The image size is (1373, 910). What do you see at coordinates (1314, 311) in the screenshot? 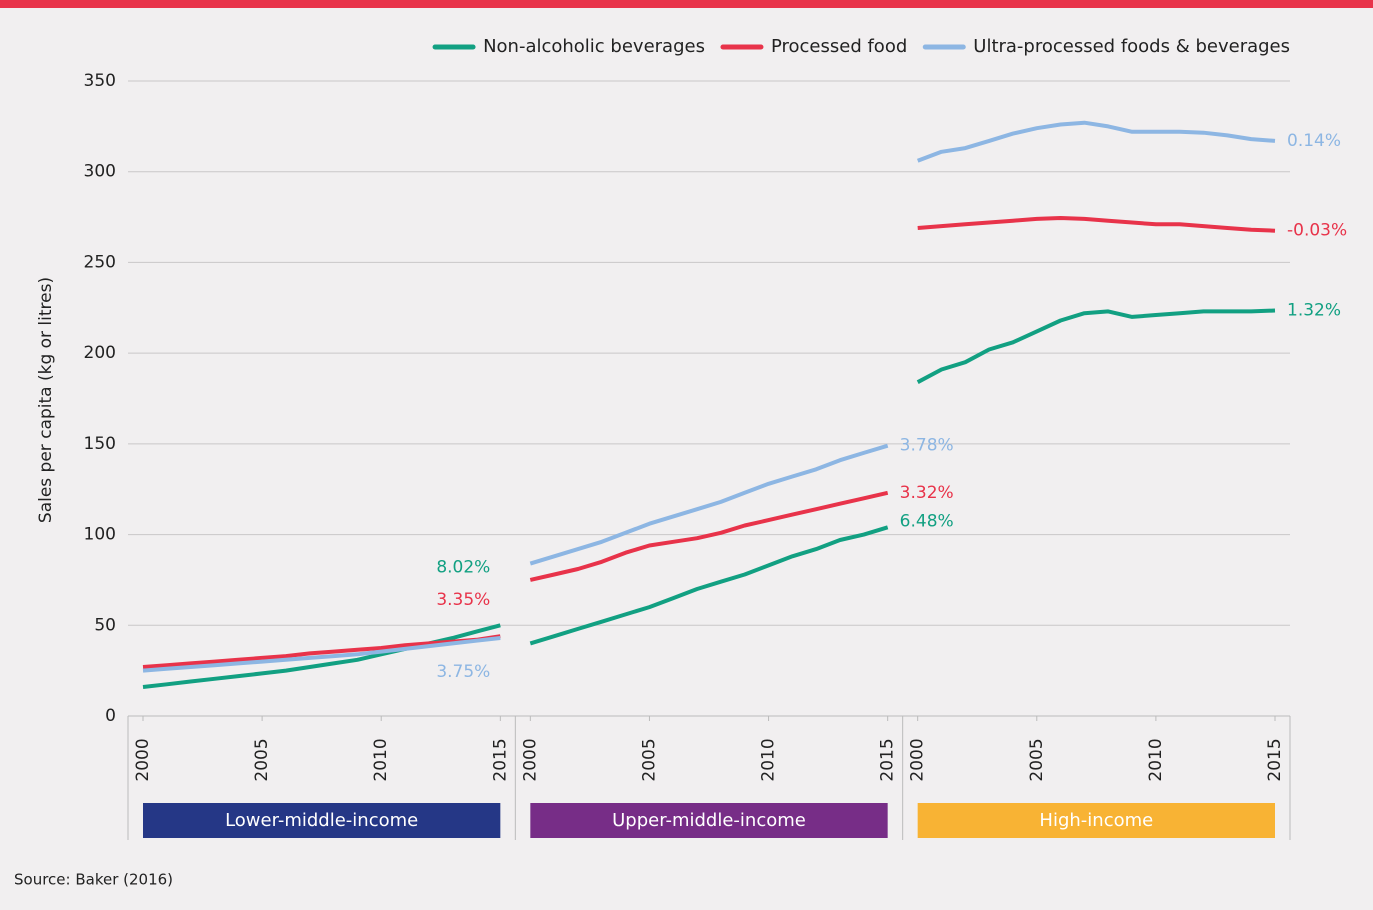
I see `annotation: 1.32%` at bounding box center [1314, 311].